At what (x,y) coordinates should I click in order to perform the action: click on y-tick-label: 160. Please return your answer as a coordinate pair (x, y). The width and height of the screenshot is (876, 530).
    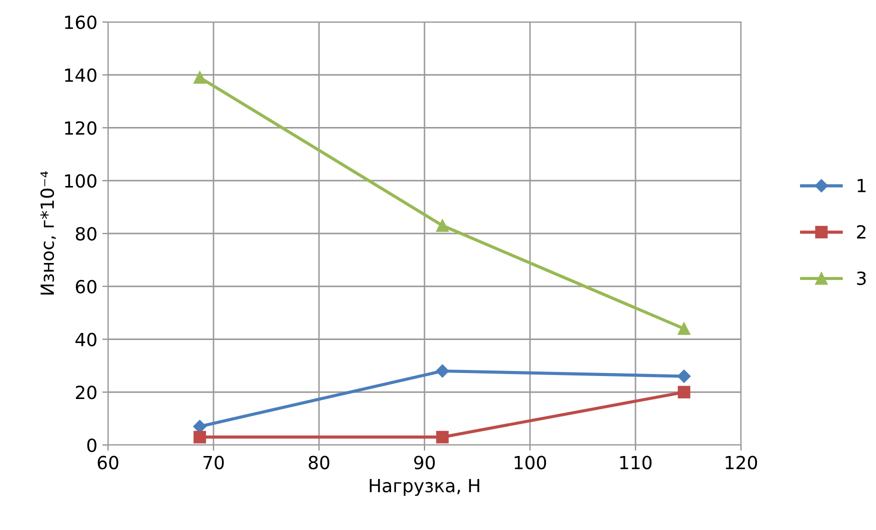
    Looking at the image, I should click on (80, 22).